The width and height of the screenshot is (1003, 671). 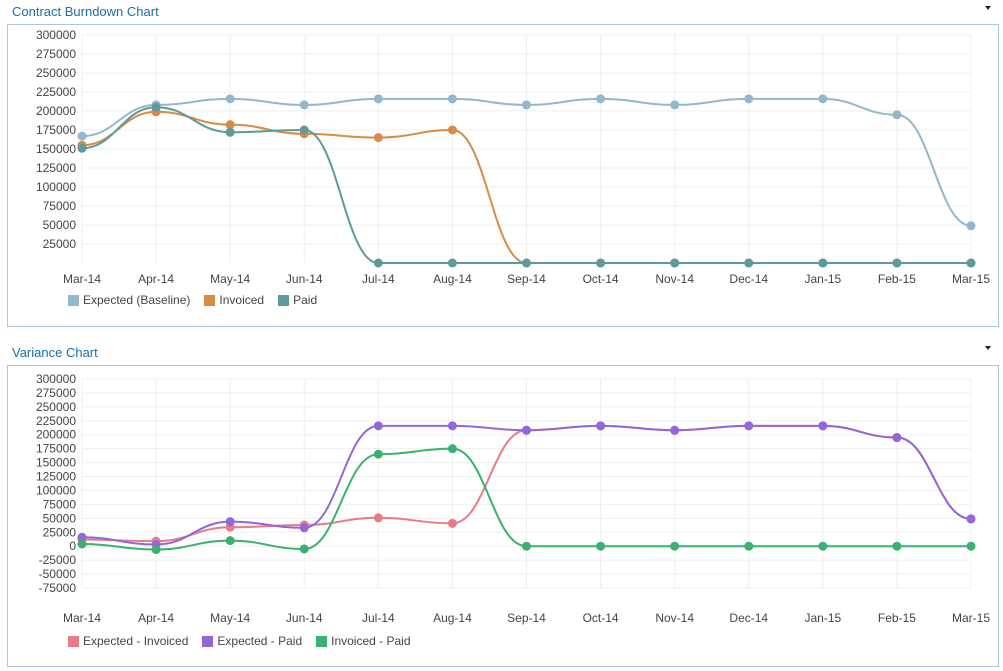 What do you see at coordinates (72, 546) in the screenshot?
I see `y-tick-label: 0` at bounding box center [72, 546].